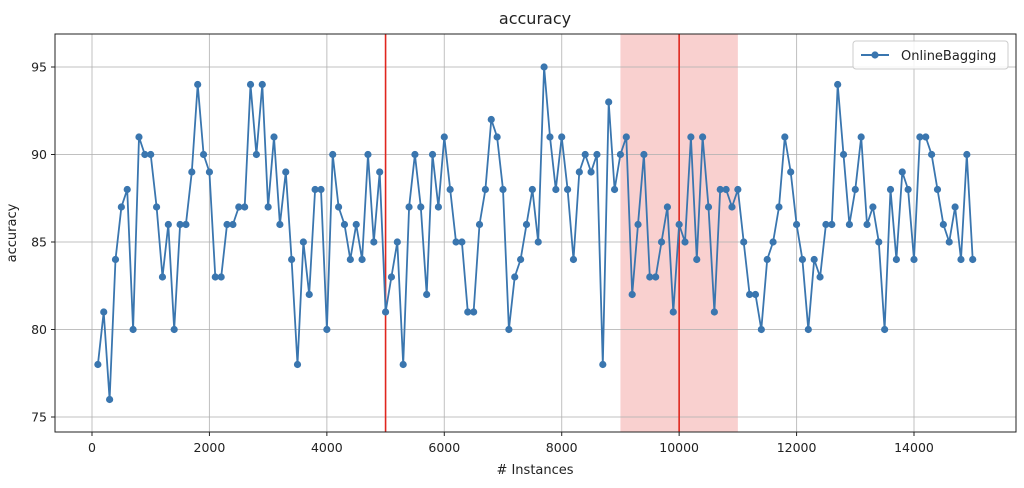 Image resolution: width=1024 pixels, height=488 pixels. I want to click on x-tick-label: 8000, so click(562, 447).